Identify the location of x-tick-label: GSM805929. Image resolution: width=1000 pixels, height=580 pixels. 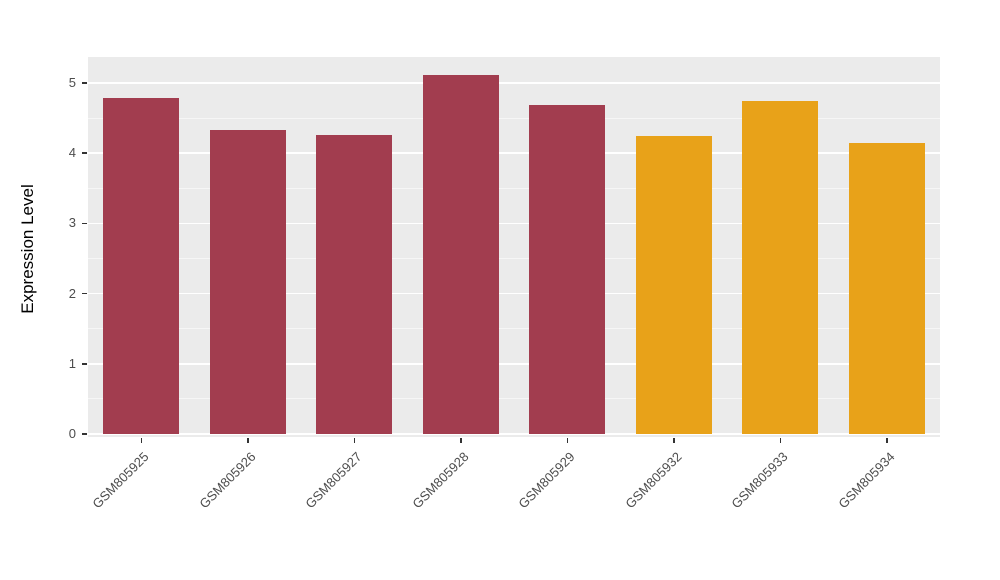
(546, 480).